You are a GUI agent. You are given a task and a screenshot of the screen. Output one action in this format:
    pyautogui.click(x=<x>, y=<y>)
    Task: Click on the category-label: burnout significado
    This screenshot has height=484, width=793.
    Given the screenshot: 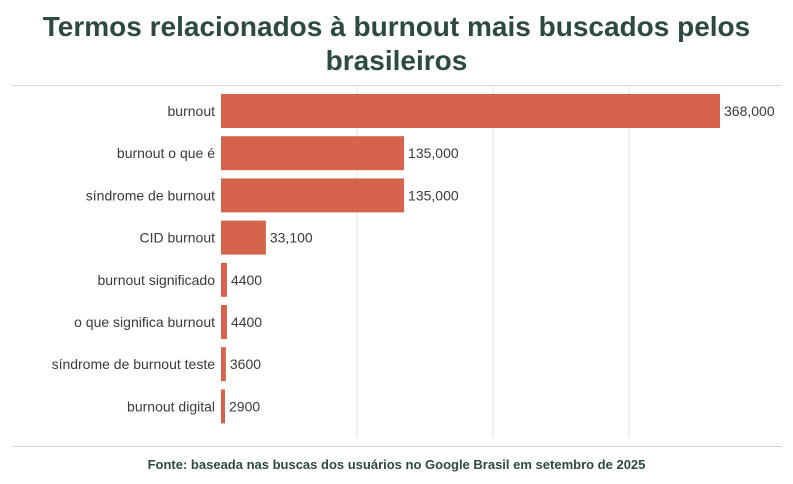 What is the action you would take?
    pyautogui.click(x=156, y=280)
    